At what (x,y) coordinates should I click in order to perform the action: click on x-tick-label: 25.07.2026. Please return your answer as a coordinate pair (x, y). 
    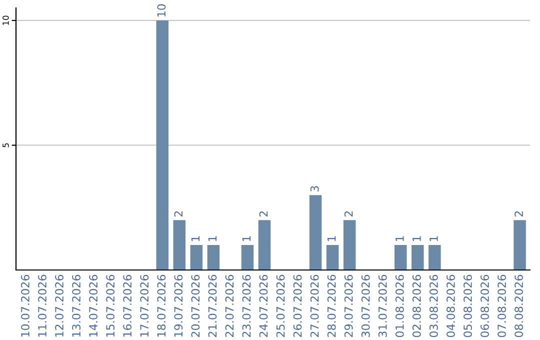
    Looking at the image, I should click on (280, 305).